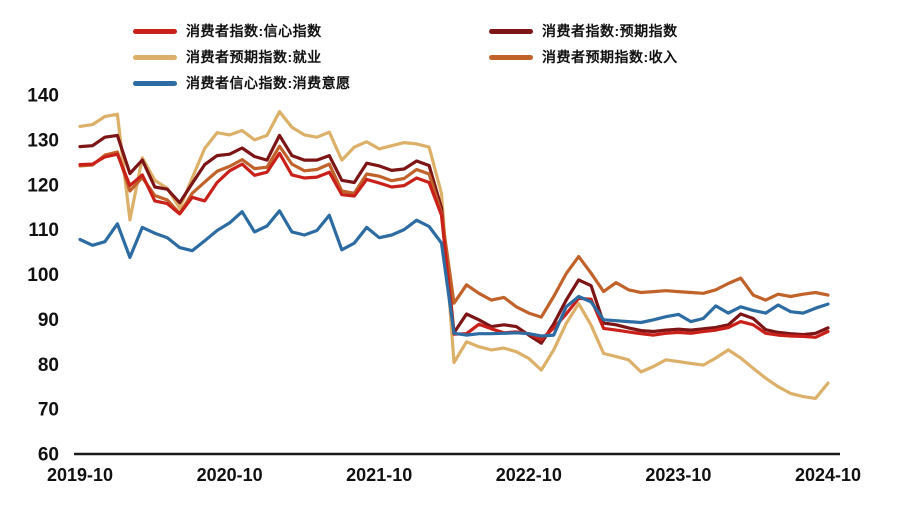 This screenshot has width=902, height=517. I want to click on x-axis-tick-label: 2023-10, so click(678, 475).